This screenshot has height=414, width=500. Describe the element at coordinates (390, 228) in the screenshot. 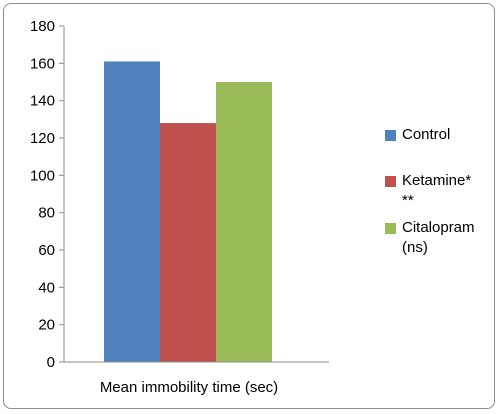

I see `legend-swatch-citalopram` at that location.